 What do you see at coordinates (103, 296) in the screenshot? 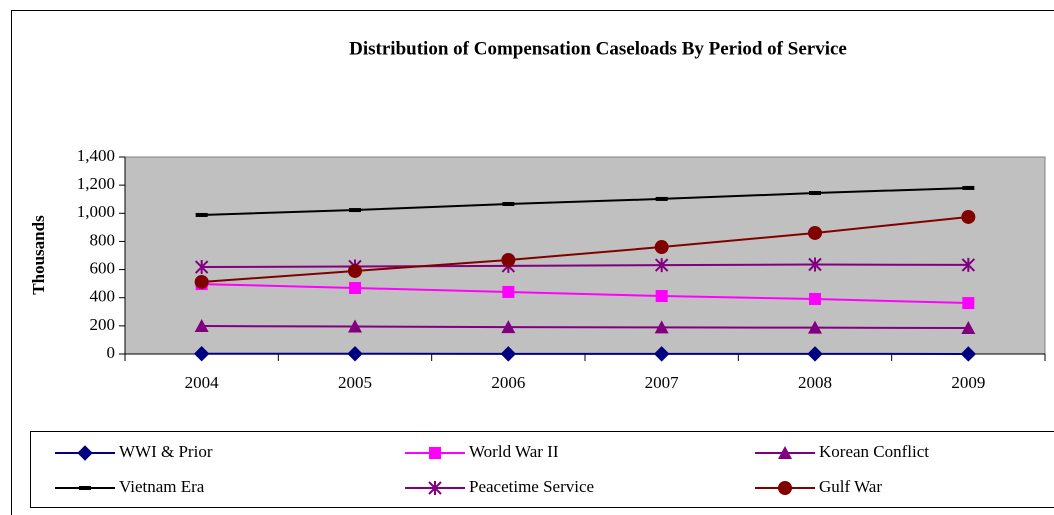
I see `y-tick-label: 400` at bounding box center [103, 296].